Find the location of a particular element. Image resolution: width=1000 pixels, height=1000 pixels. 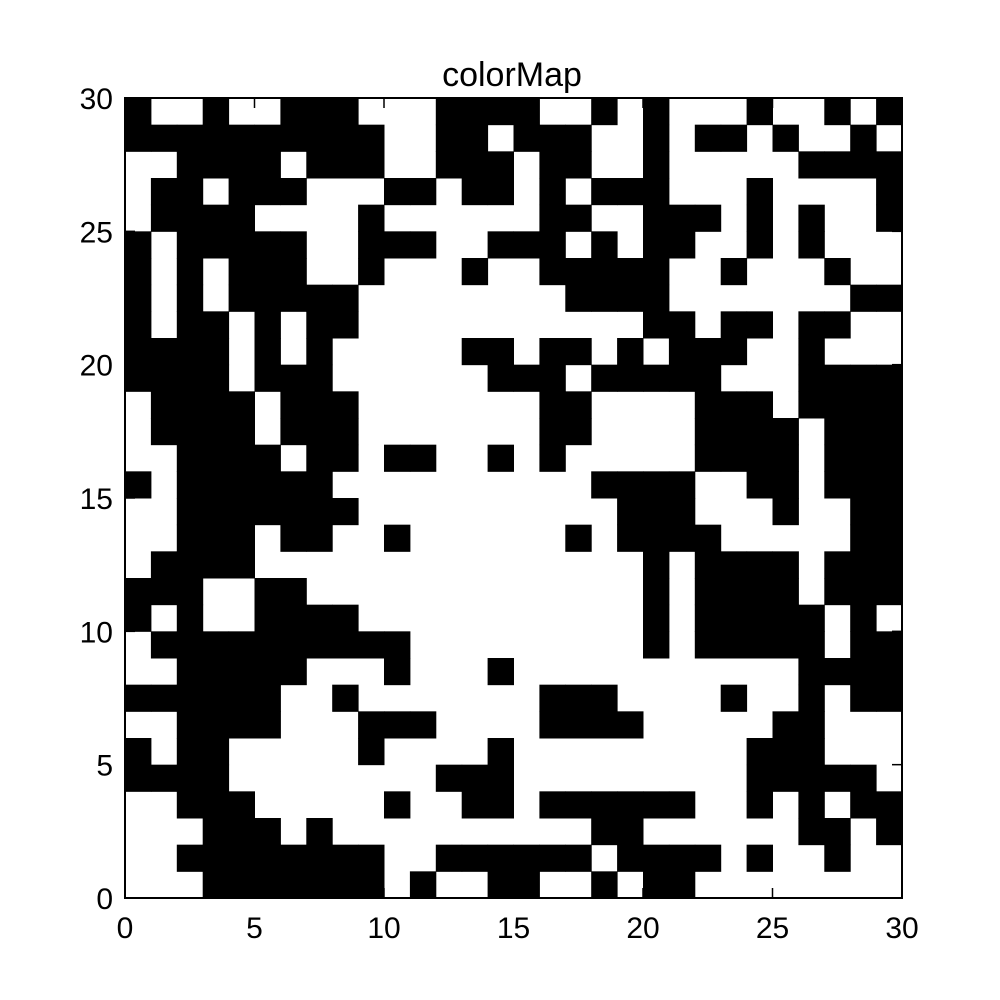

y-tick-label: 10 is located at coordinates (96, 632).